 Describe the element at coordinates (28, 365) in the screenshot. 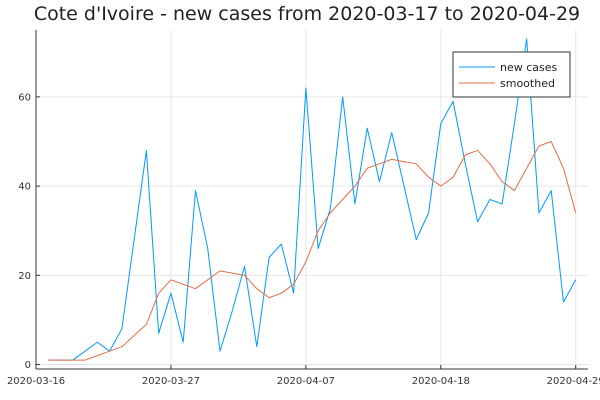

I see `y-tick-label: 0` at that location.